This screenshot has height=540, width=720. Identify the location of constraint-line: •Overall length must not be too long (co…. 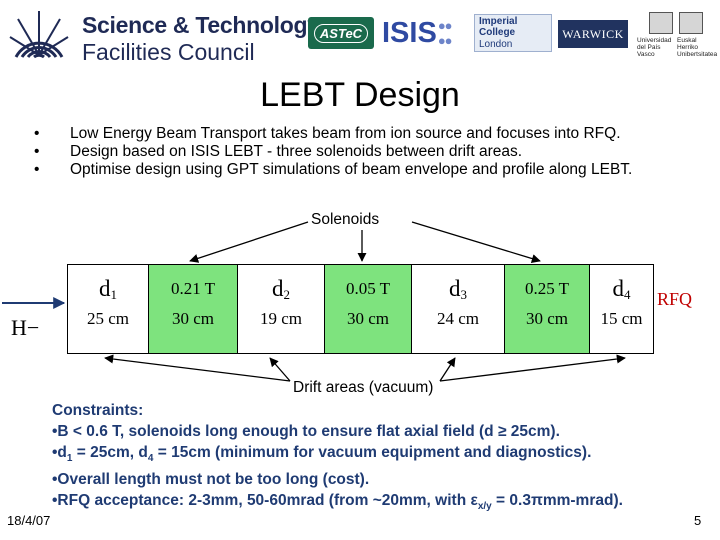
(211, 480).